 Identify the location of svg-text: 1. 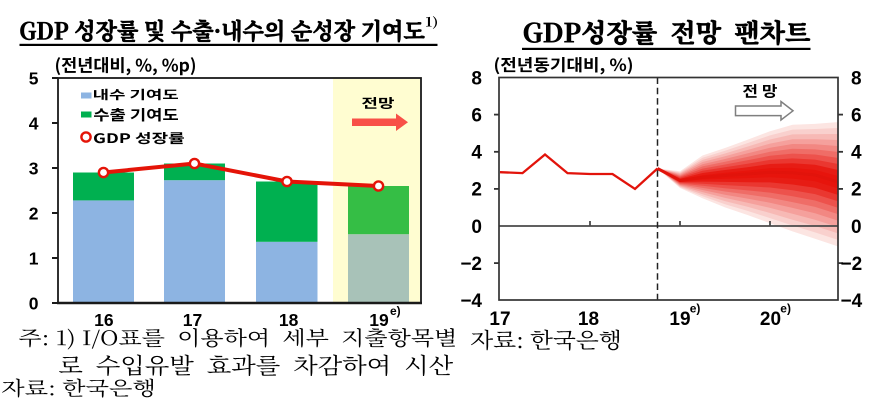
(34, 258).